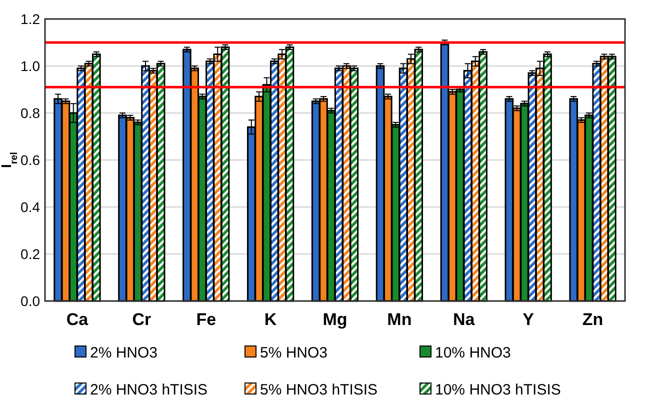 The width and height of the screenshot is (659, 401). What do you see at coordinates (464, 319) in the screenshot?
I see `x-tick-label: Na` at bounding box center [464, 319].